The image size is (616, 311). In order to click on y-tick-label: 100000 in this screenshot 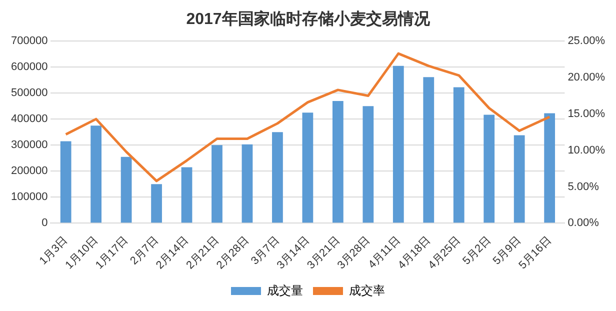, I will do `click(29, 197)`.